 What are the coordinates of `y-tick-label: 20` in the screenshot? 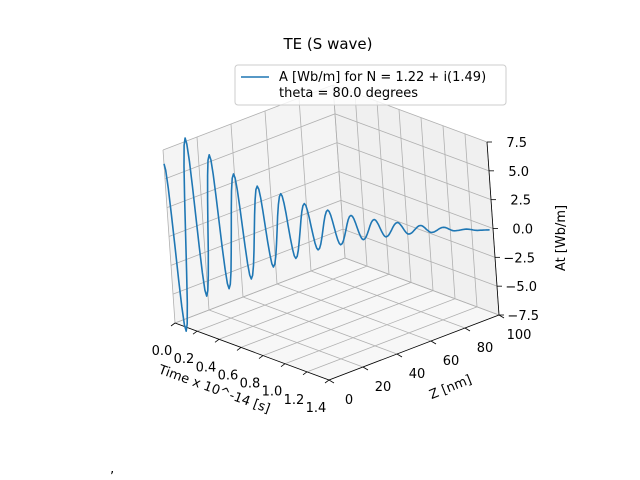 It's located at (383, 387).